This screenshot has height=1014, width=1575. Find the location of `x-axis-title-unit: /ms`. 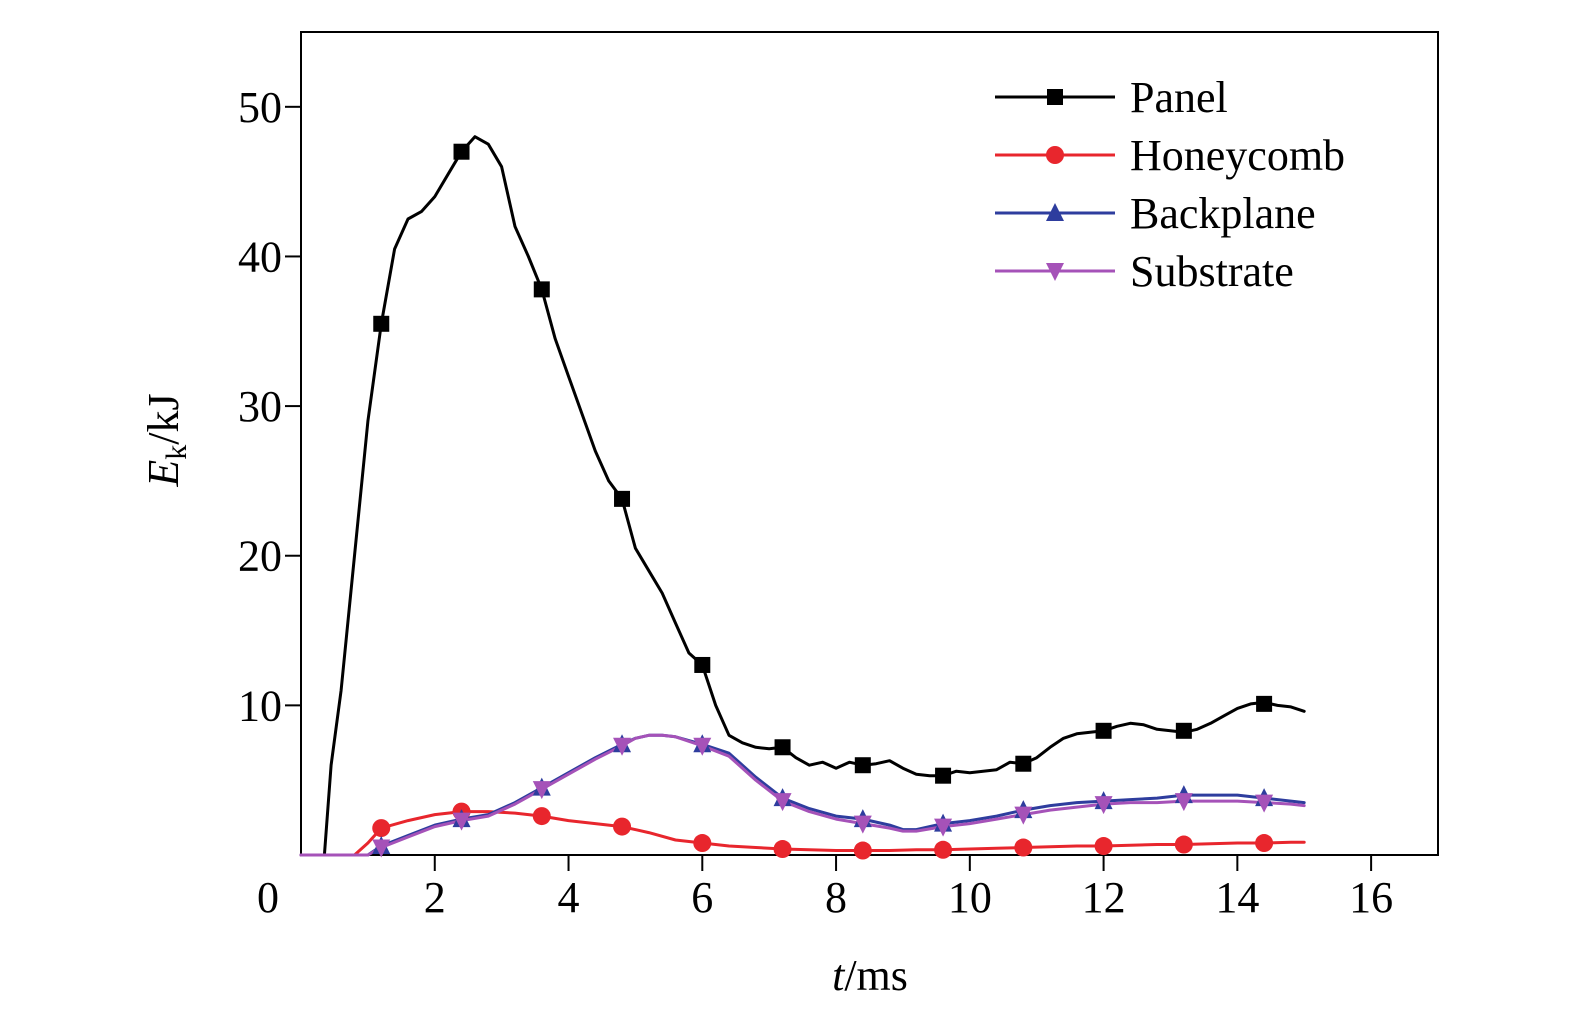

x-axis-title-unit: /ms is located at coordinates (876, 975).